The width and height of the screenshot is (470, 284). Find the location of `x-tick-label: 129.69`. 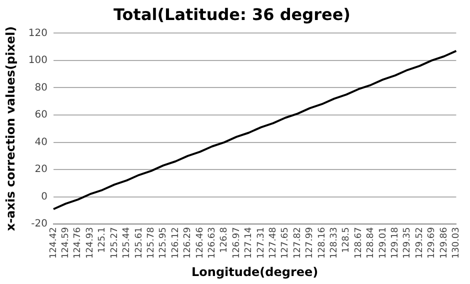

x-tick-label: 129.69 is located at coordinates (432, 242).